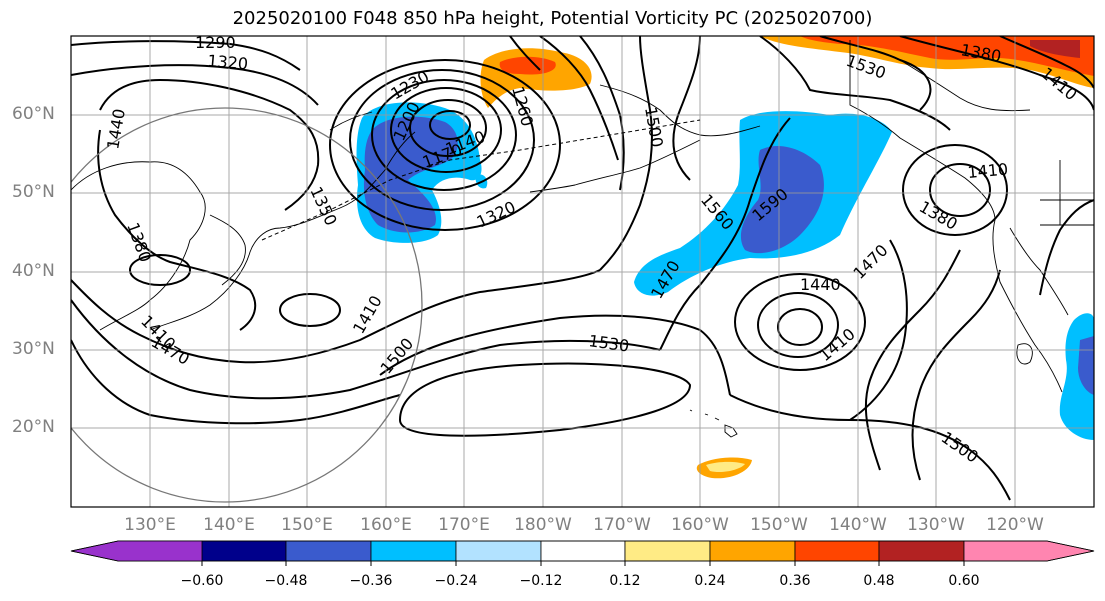 The image size is (1105, 601). I want to click on lon-label: 150°W, so click(779, 525).